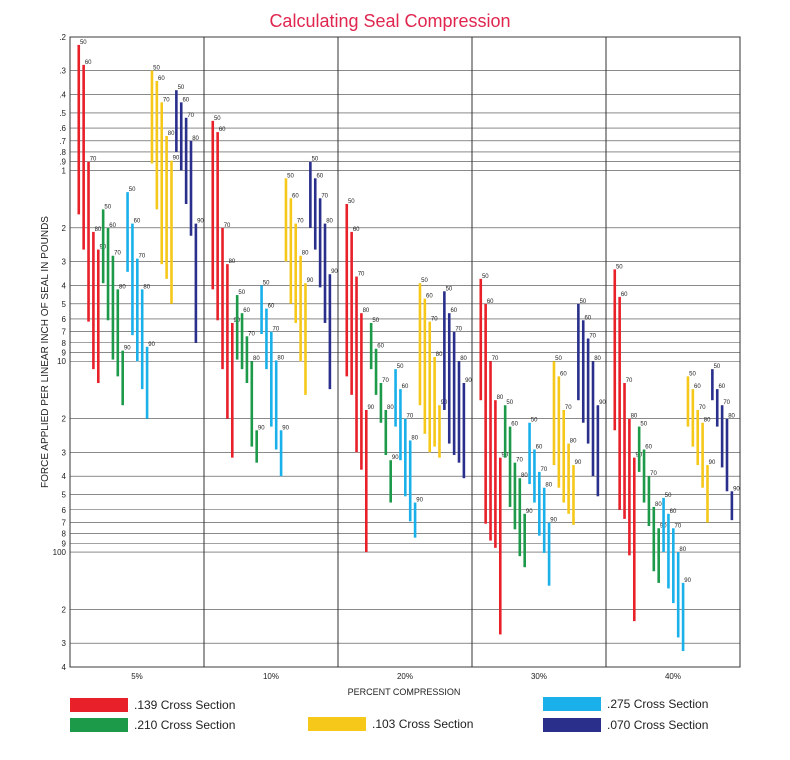 This screenshot has height=760, width=790. Describe the element at coordinates (423, 724) in the screenshot. I see `legend-label-103: .103 Cross Section` at that location.